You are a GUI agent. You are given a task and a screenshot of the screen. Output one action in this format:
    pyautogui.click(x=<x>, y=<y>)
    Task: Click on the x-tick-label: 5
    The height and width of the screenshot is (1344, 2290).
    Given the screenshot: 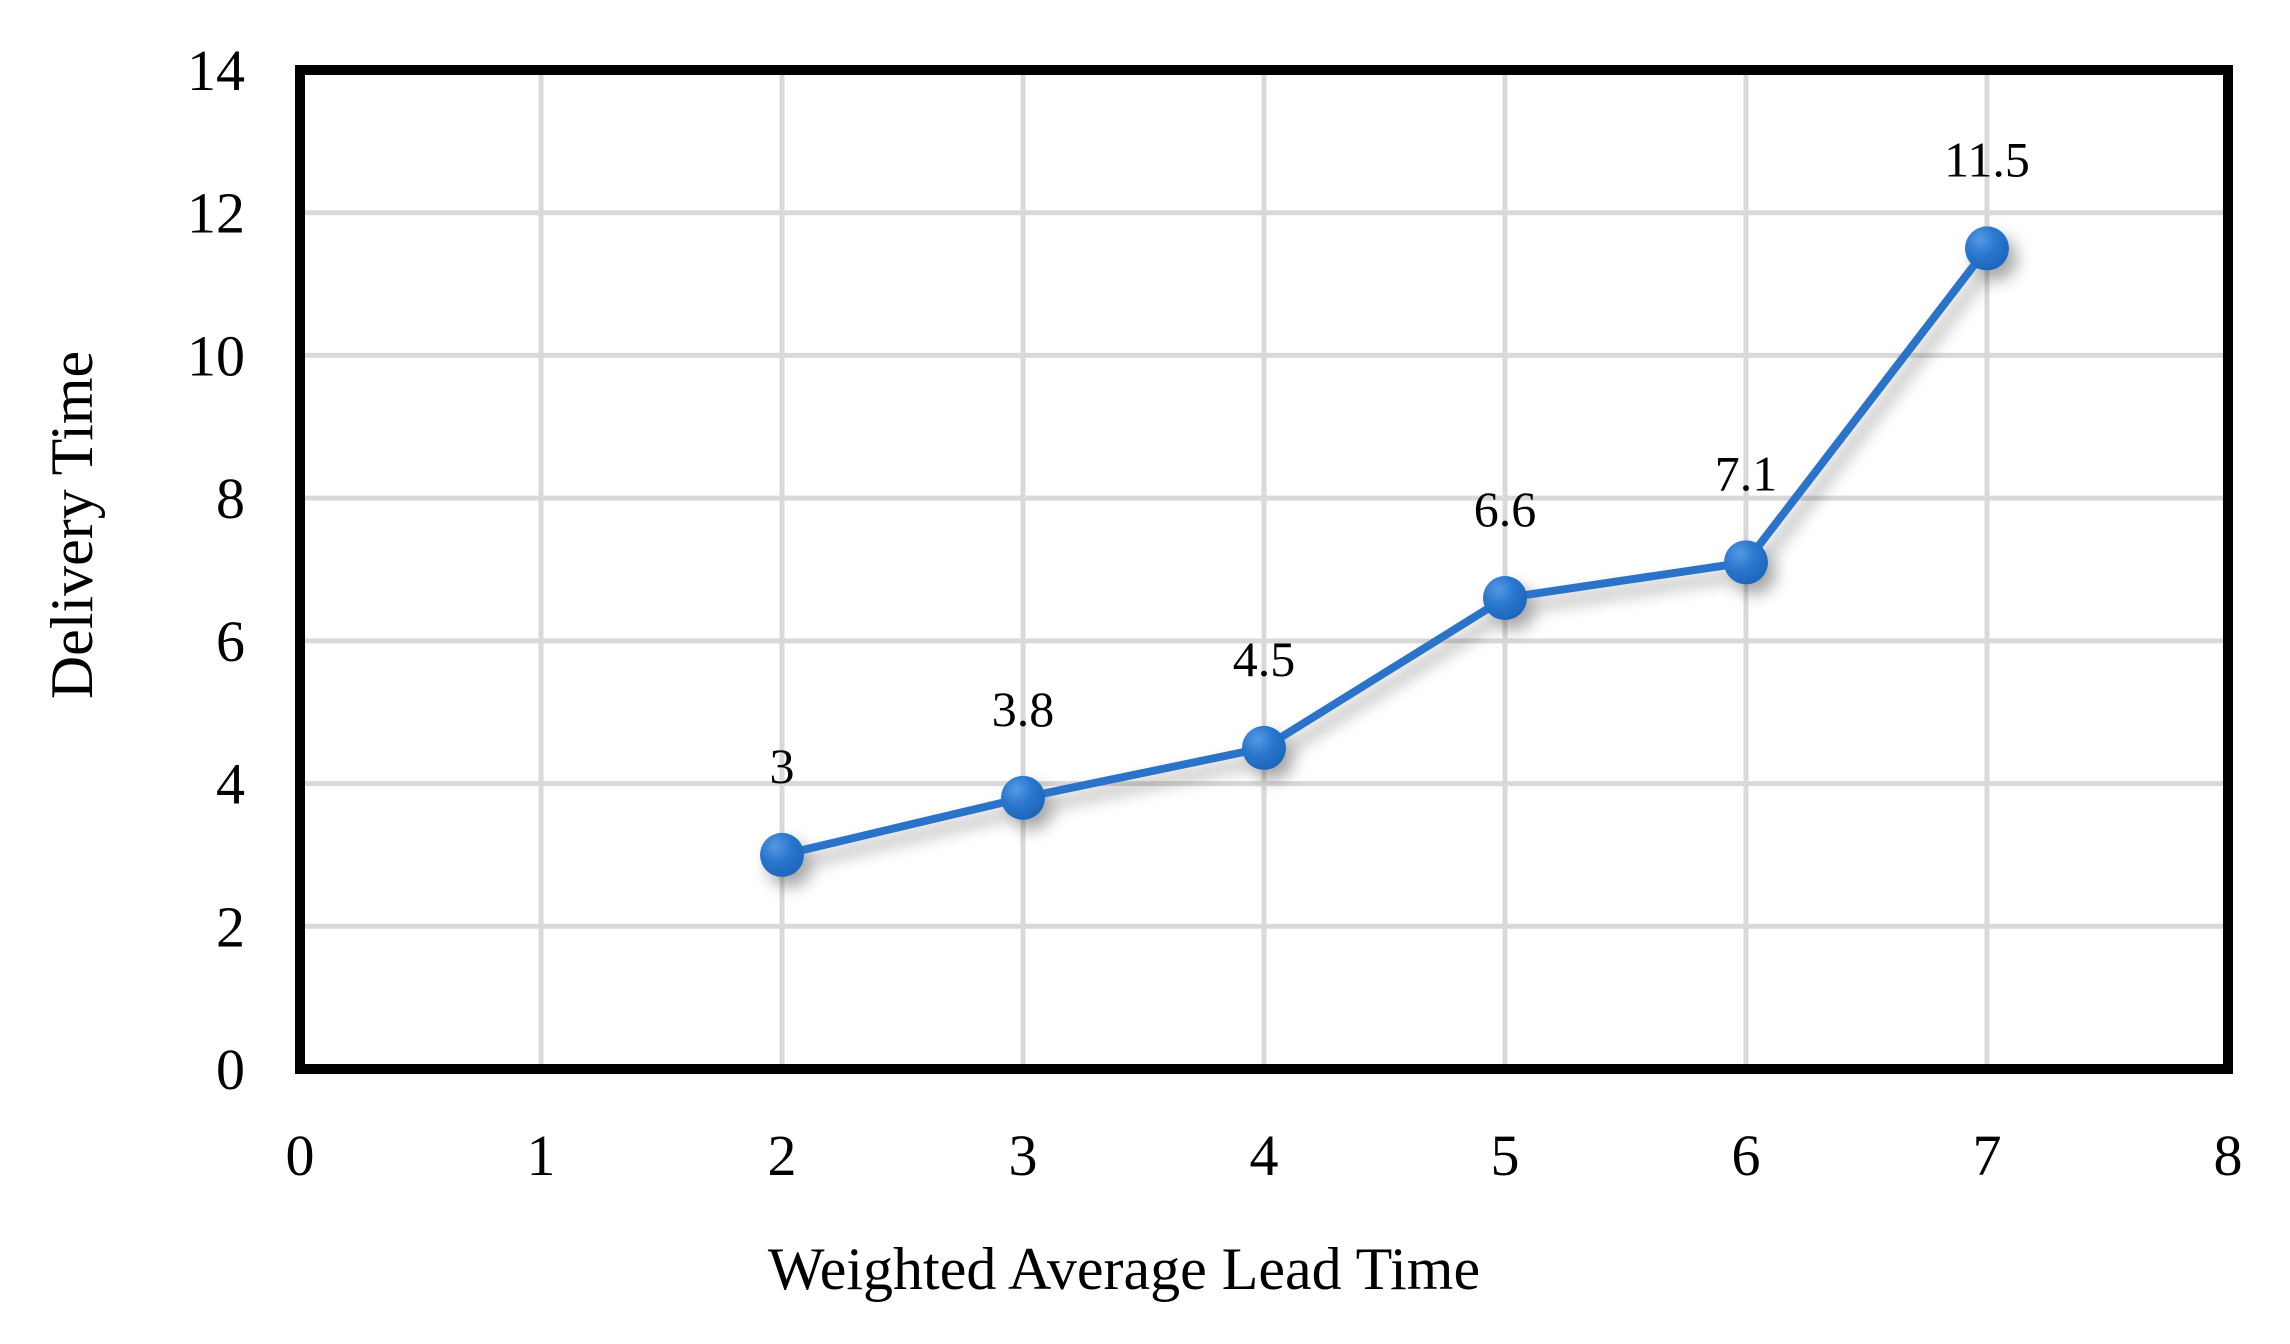 What is the action you would take?
    pyautogui.click(x=1505, y=1155)
    